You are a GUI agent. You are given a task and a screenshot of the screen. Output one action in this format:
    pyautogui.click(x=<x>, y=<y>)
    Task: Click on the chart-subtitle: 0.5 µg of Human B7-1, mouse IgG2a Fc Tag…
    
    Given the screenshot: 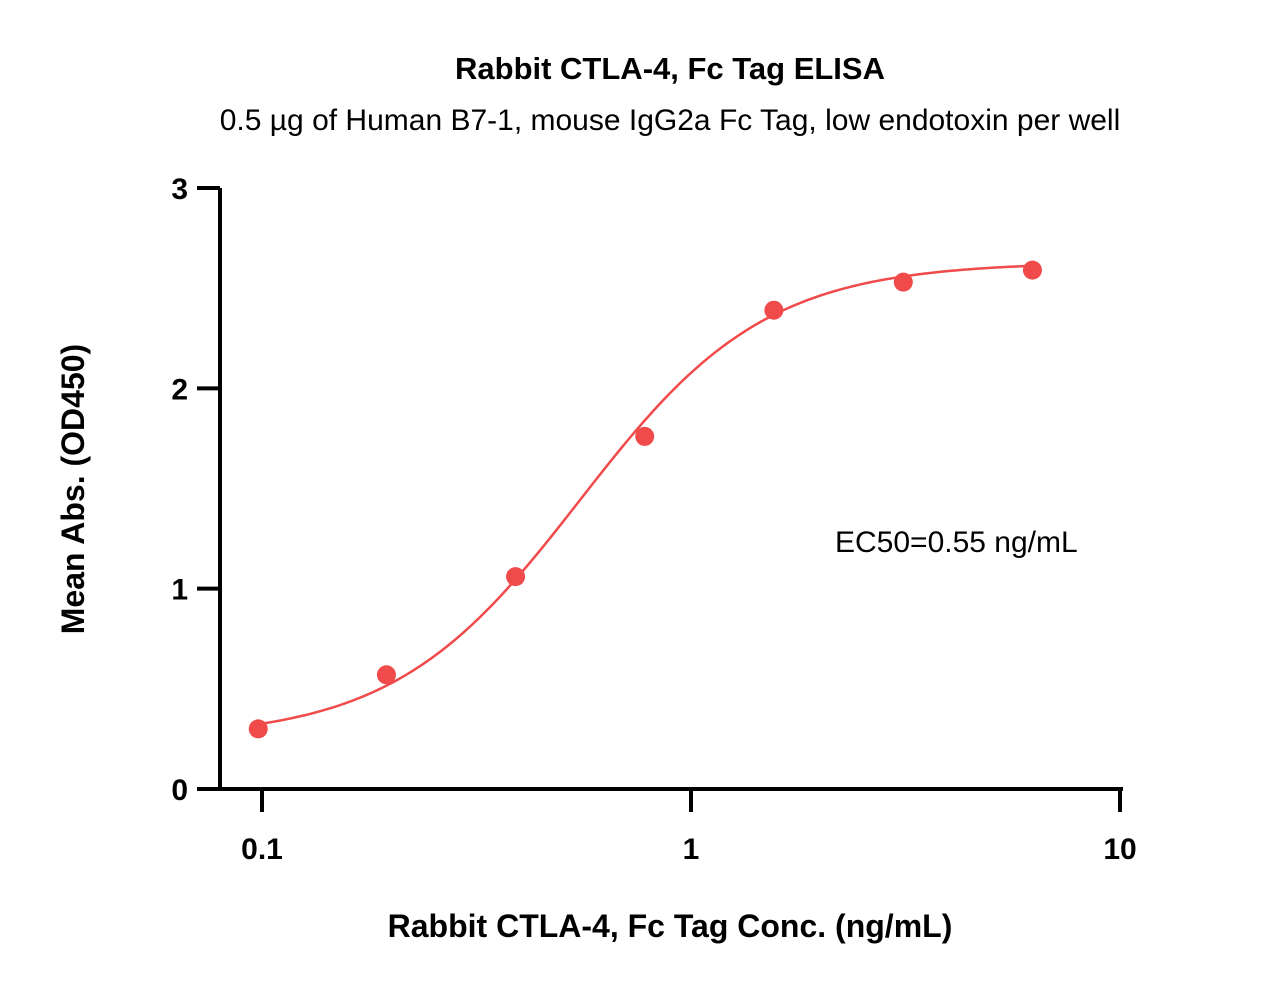 What is the action you would take?
    pyautogui.click(x=670, y=120)
    